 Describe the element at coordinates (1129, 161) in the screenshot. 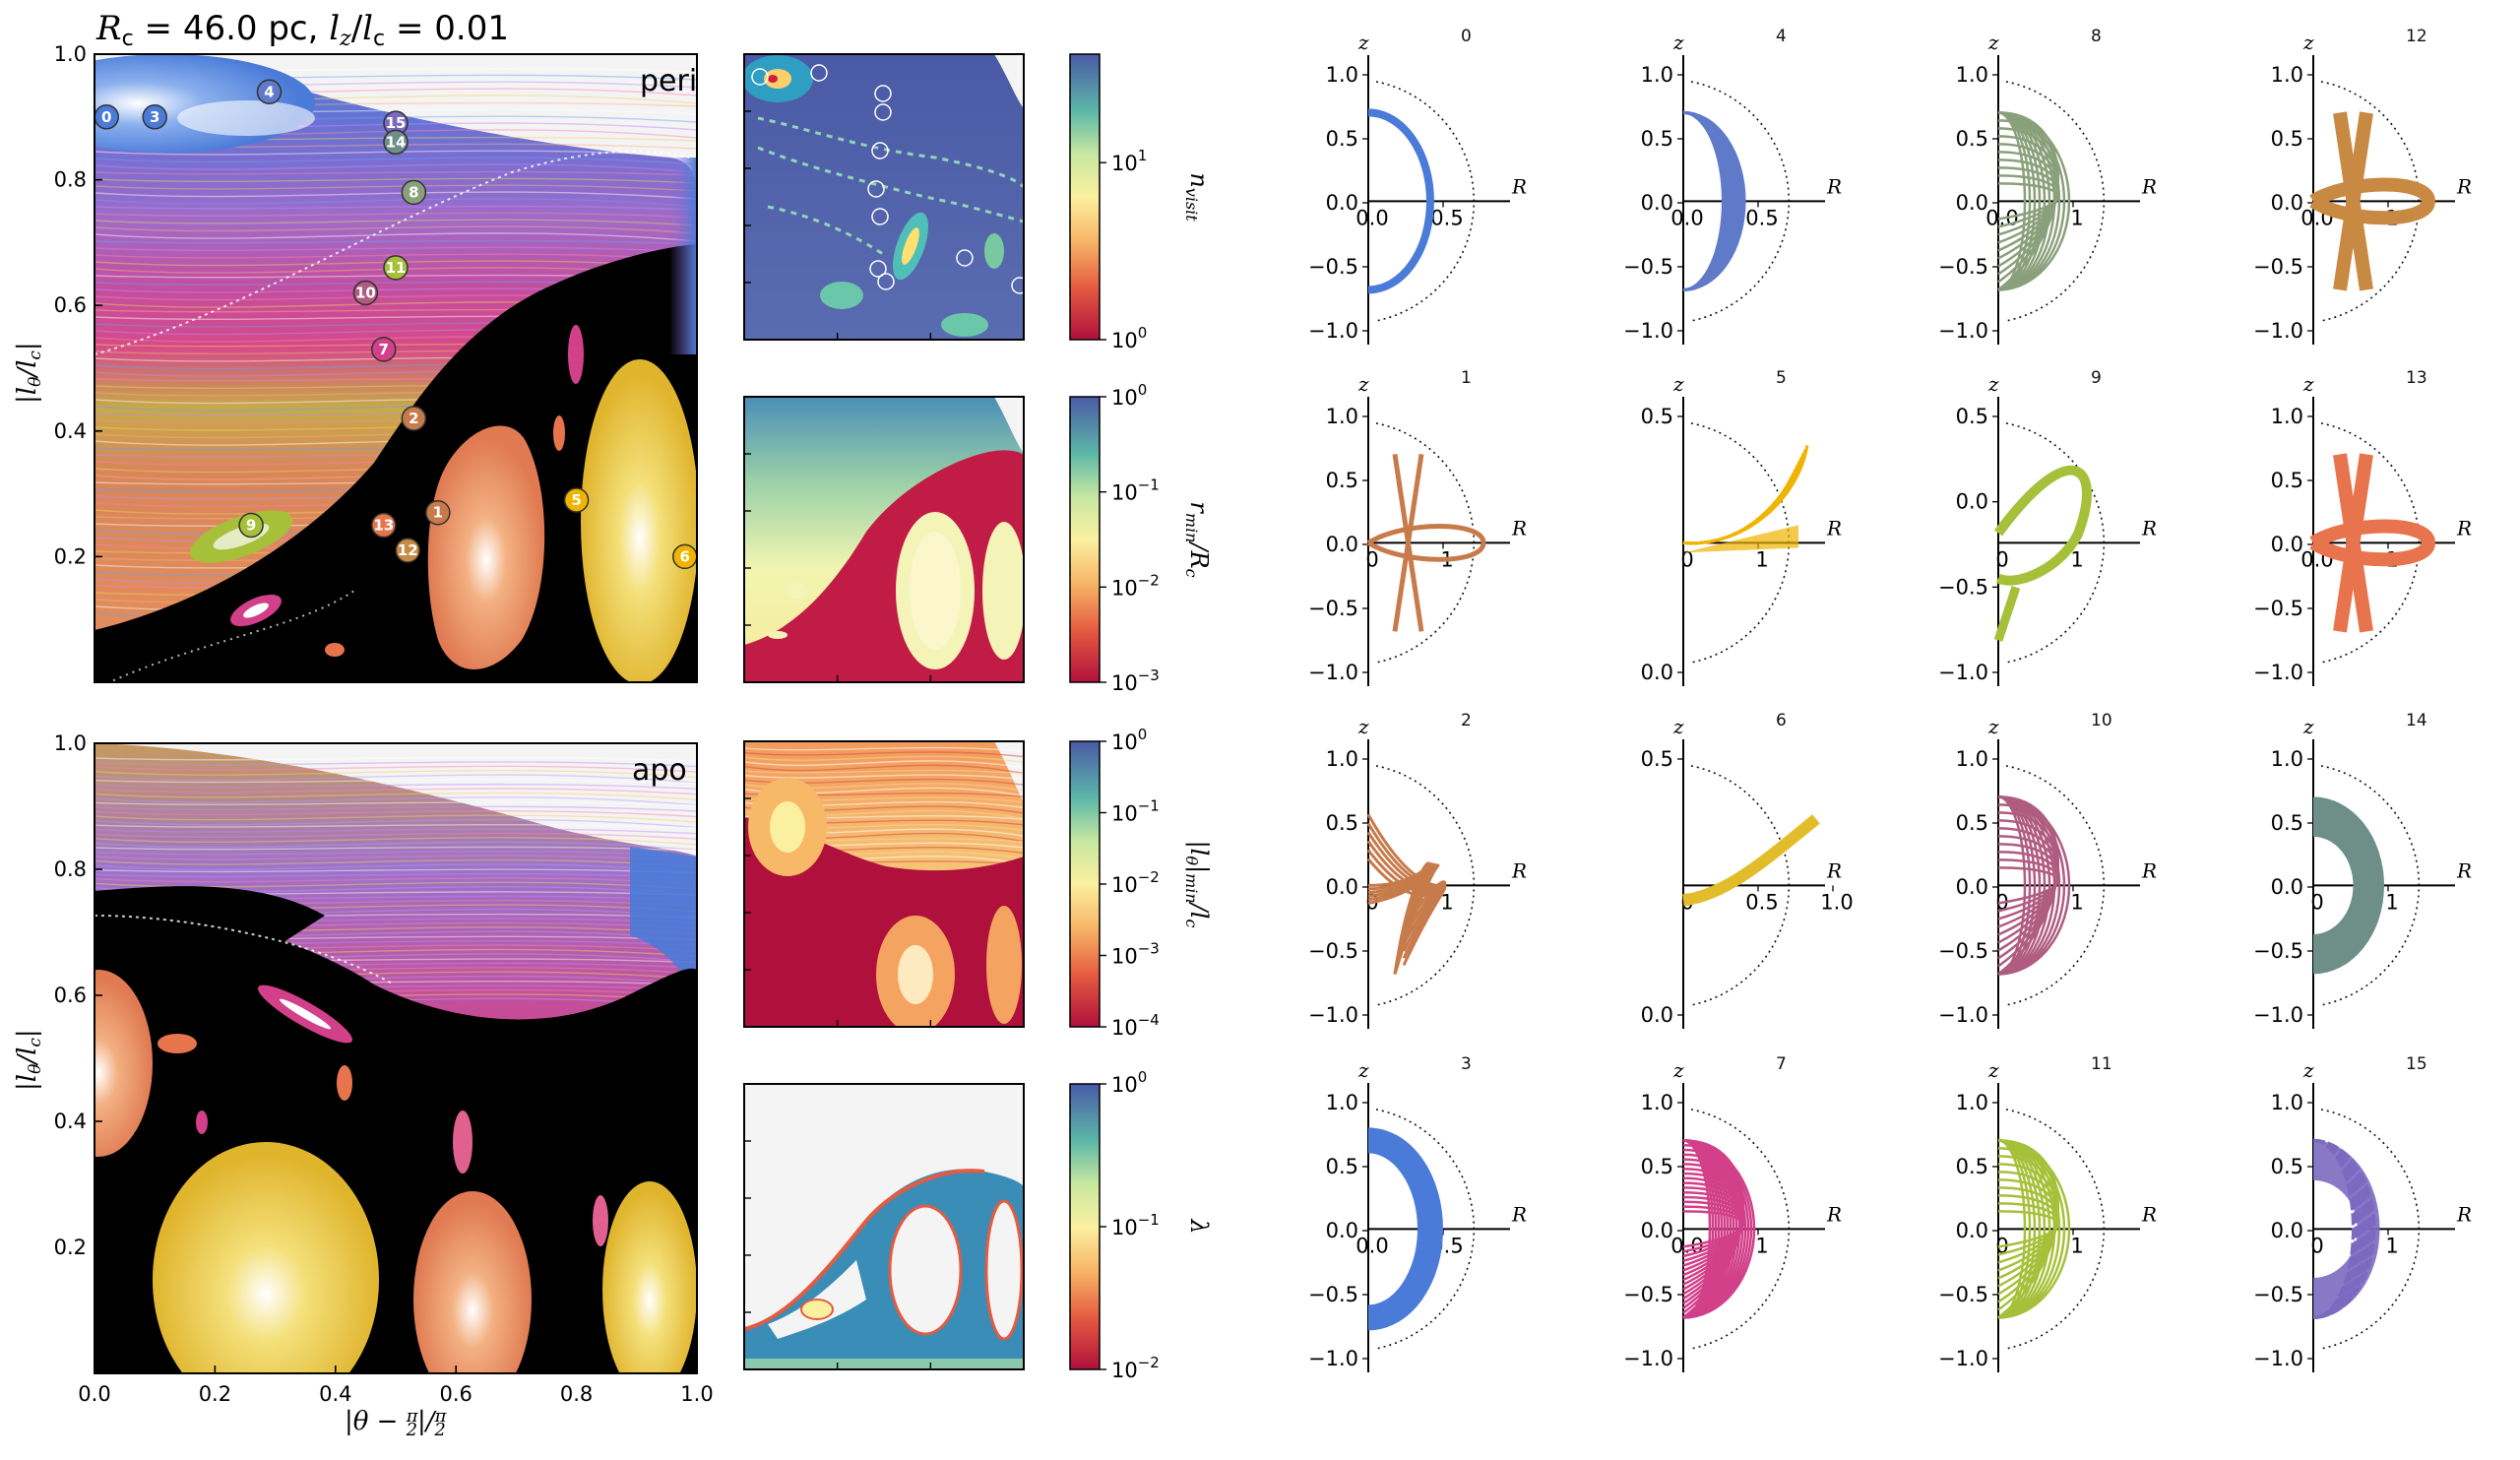

I see `colorbar-tick-label: 10¹` at that location.